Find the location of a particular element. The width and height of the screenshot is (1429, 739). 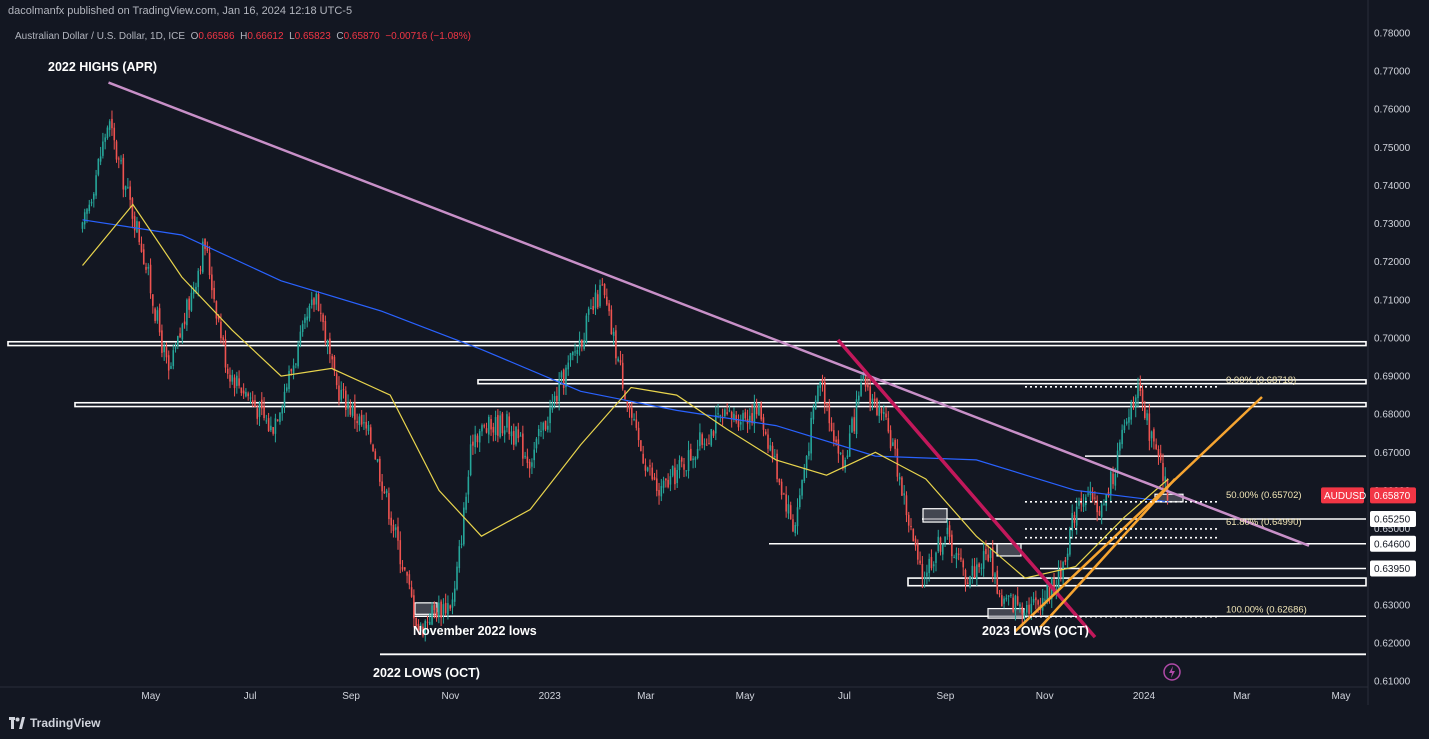

annotation-2023-lows: 2023 LOWS (OCT) is located at coordinates (1035, 631).